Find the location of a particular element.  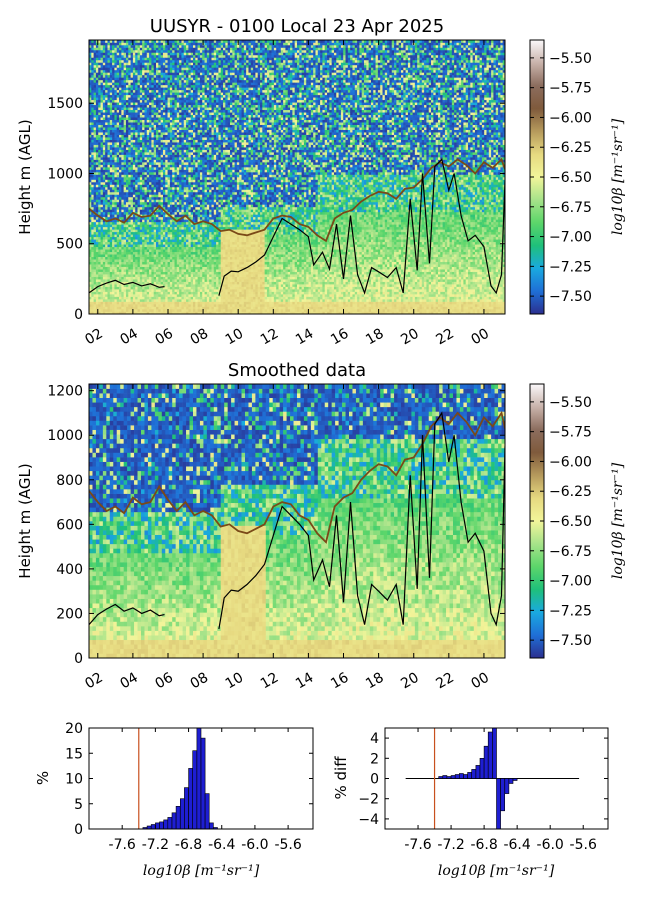

y-tick-label: 400 is located at coordinates (69, 570).